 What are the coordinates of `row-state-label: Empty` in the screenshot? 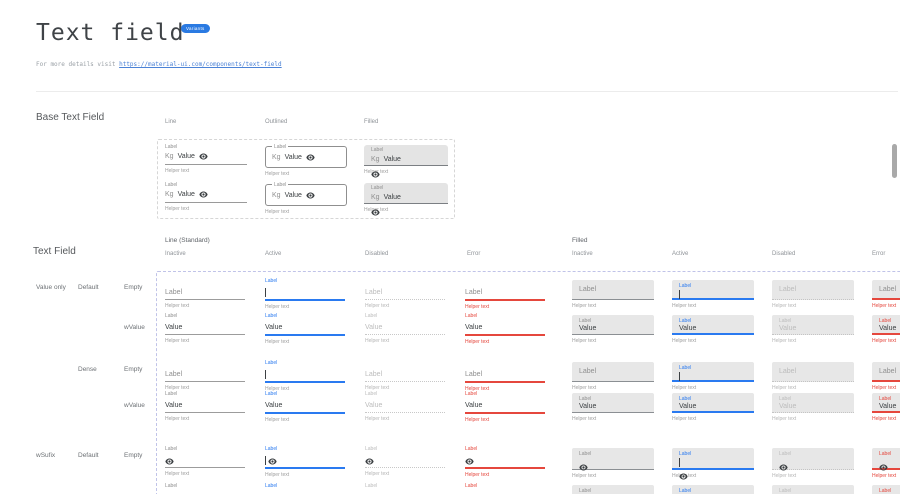 It's located at (133, 287).